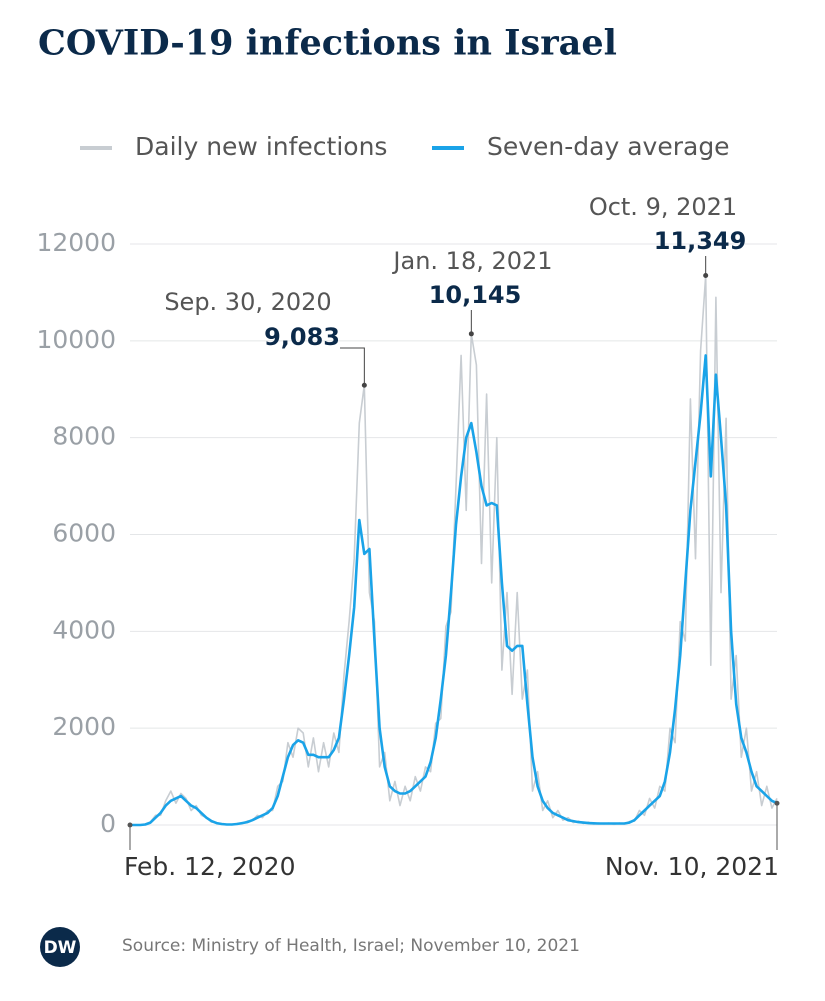 The height and width of the screenshot is (1001, 825). I want to click on y-tick-label: 0, so click(108, 823).